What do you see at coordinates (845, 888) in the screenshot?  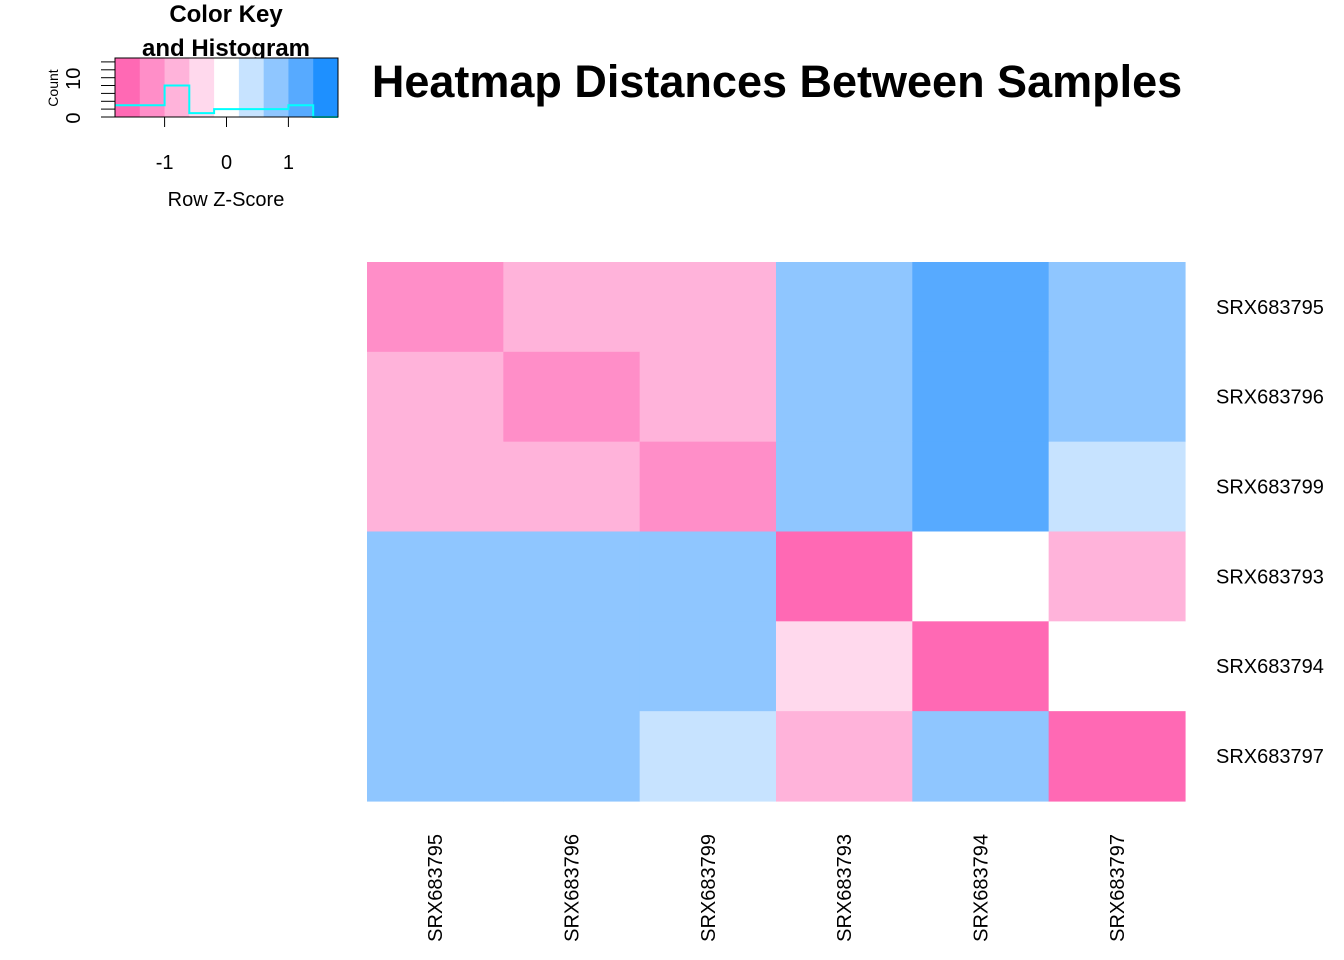 I see `column-label: SRX683793` at bounding box center [845, 888].